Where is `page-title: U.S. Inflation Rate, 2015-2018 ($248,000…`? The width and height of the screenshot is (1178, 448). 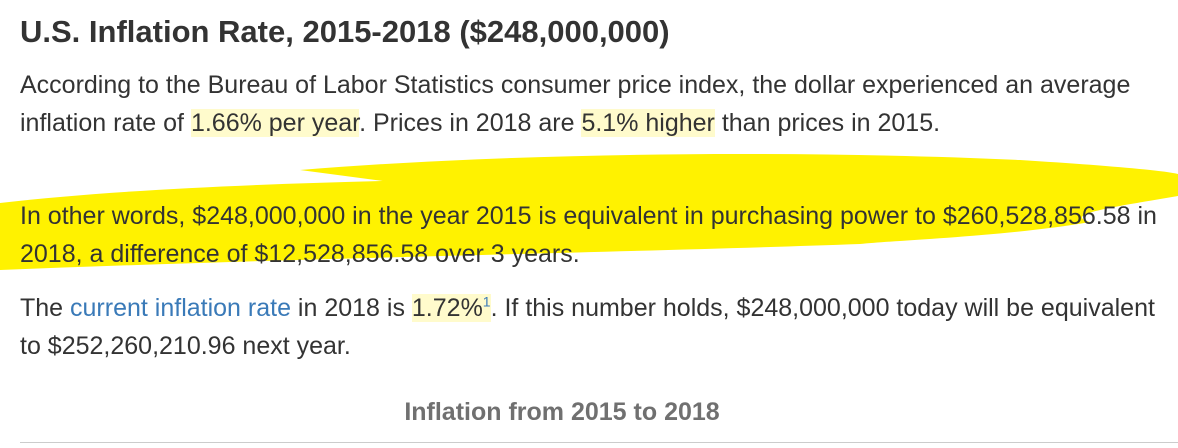 page-title: U.S. Inflation Rate, 2015-2018 ($248,000… is located at coordinates (345, 31).